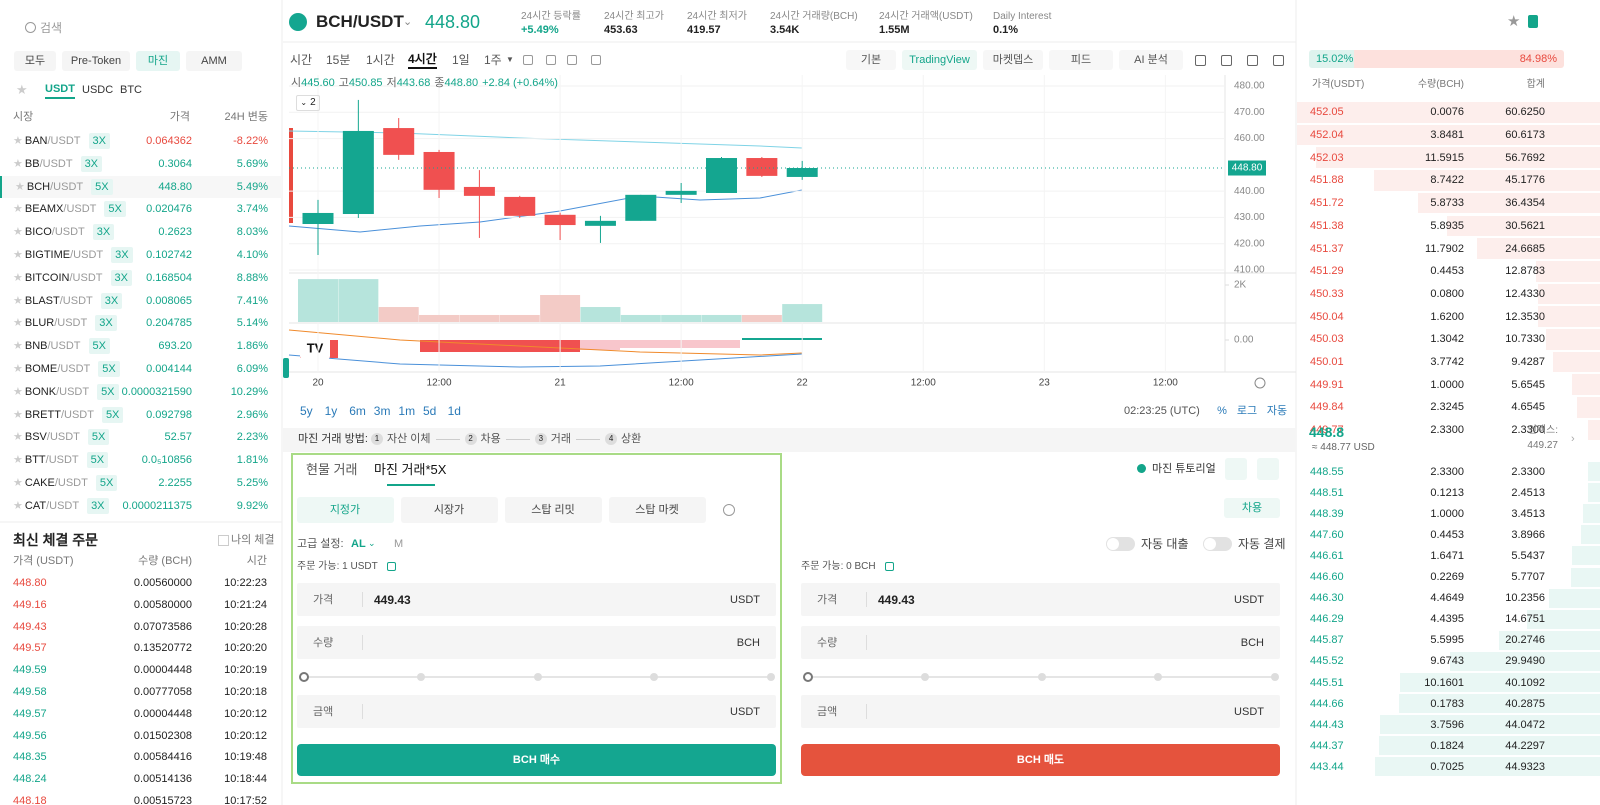 This screenshot has height=805, width=1600. Describe the element at coordinates (141, 255) in the screenshot. I see `market-row: ★ BIGTIME/USDT 3X 0.102742 4.10%` at that location.